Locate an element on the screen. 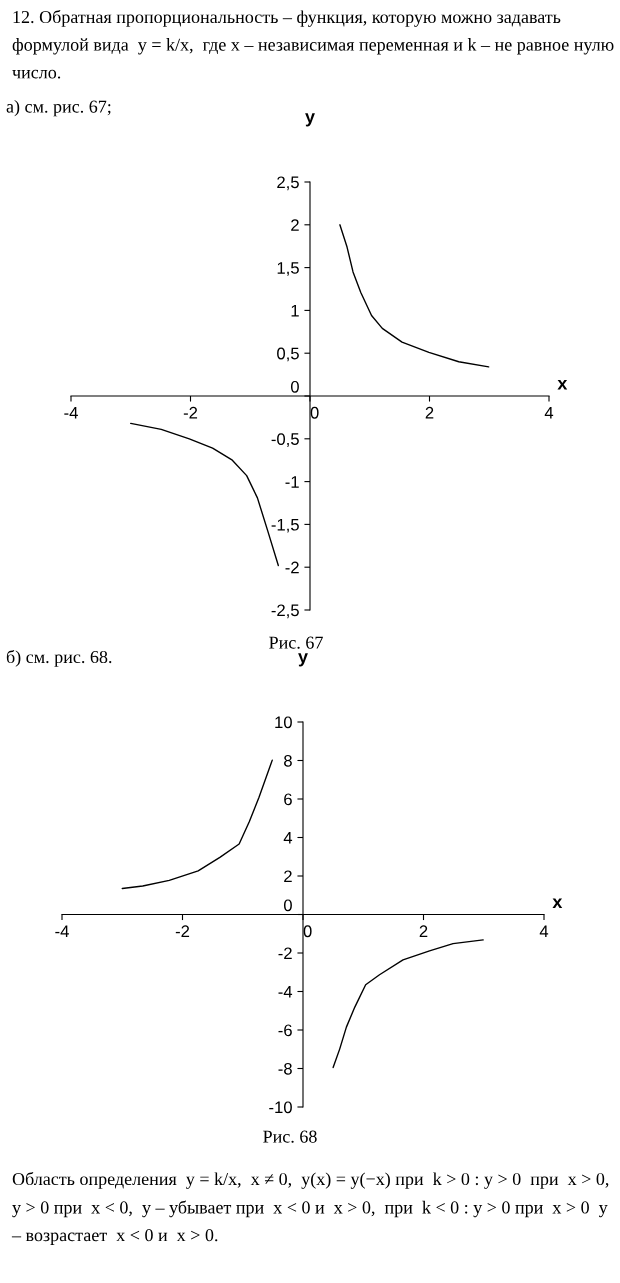 This screenshot has width=620, height=1283. y-tick-label: -8 is located at coordinates (285, 1068).